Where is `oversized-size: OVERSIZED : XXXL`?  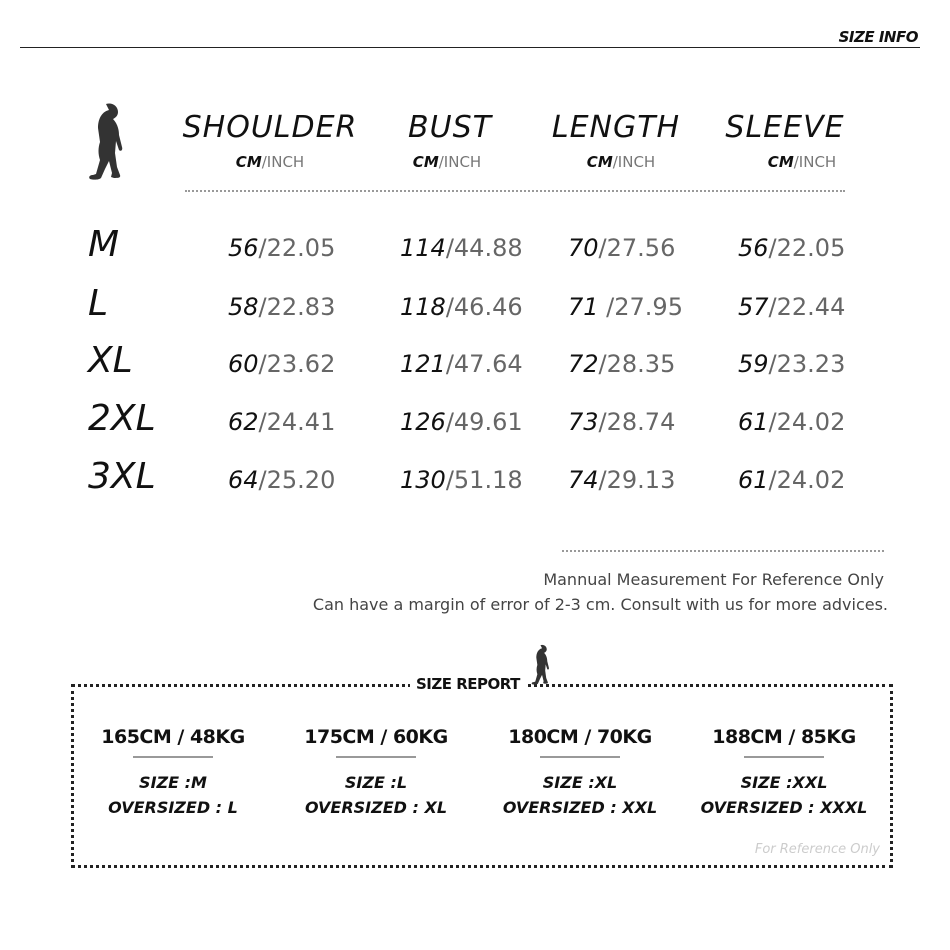
oversized-size: OVERSIZED : XXXL is located at coordinates (784, 807).